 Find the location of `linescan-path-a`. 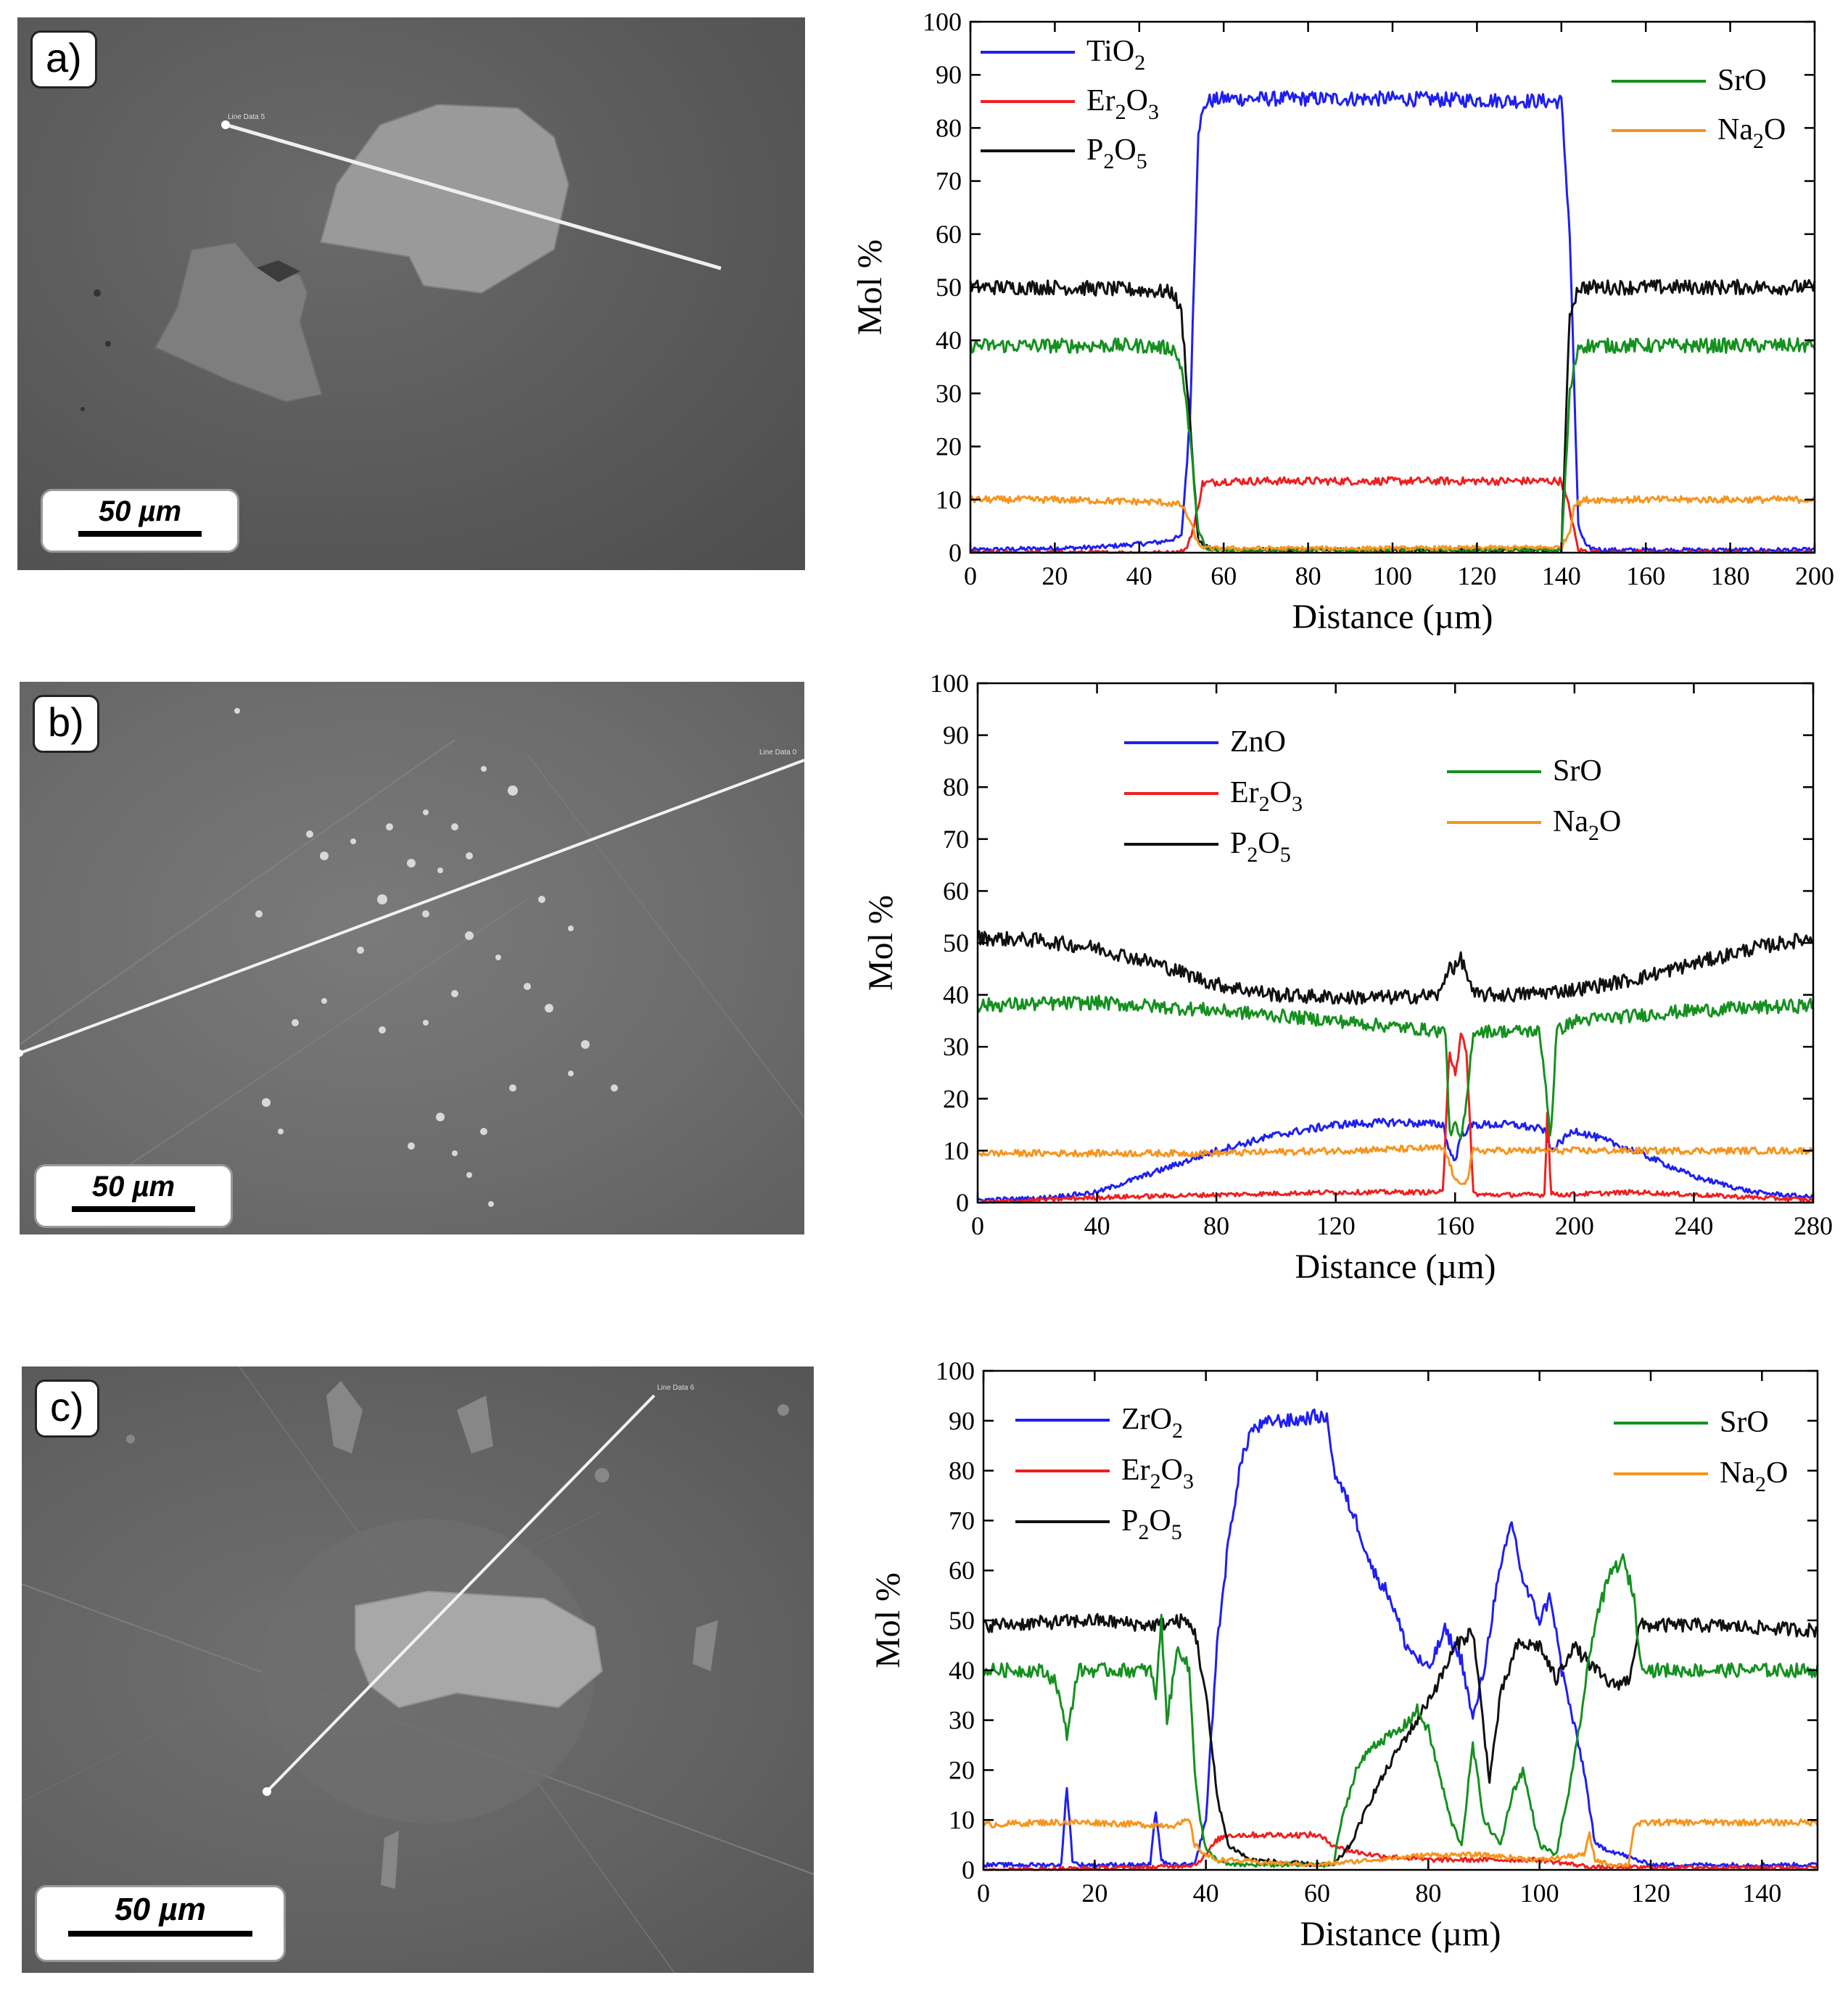

linescan-path-a is located at coordinates (473, 197).